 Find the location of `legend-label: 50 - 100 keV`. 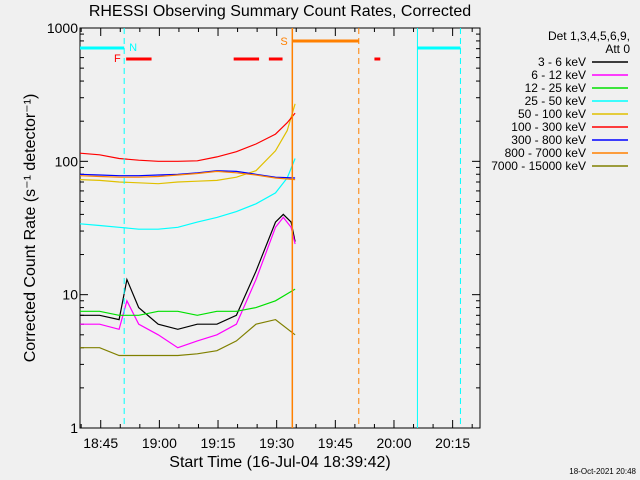

legend-label: 50 - 100 keV is located at coordinates (552, 114).